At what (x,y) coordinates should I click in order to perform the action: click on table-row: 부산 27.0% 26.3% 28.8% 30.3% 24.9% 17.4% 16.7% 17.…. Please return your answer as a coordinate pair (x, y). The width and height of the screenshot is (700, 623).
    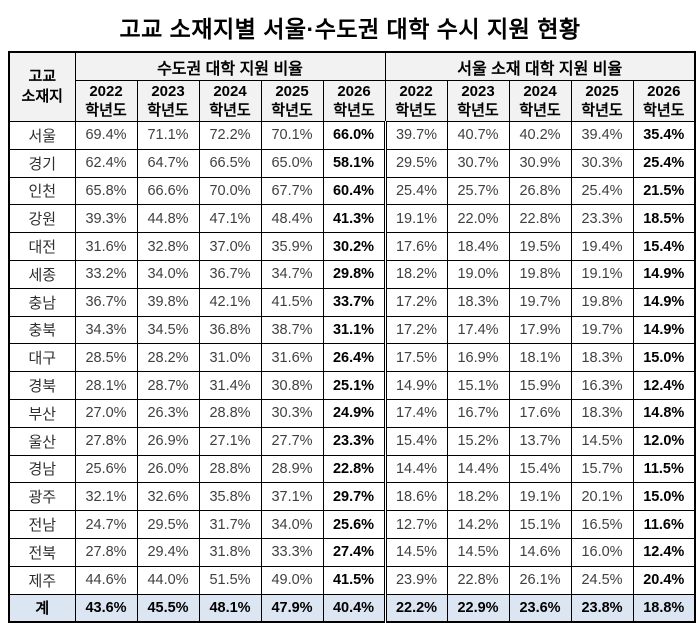
    Looking at the image, I should click on (352, 413).